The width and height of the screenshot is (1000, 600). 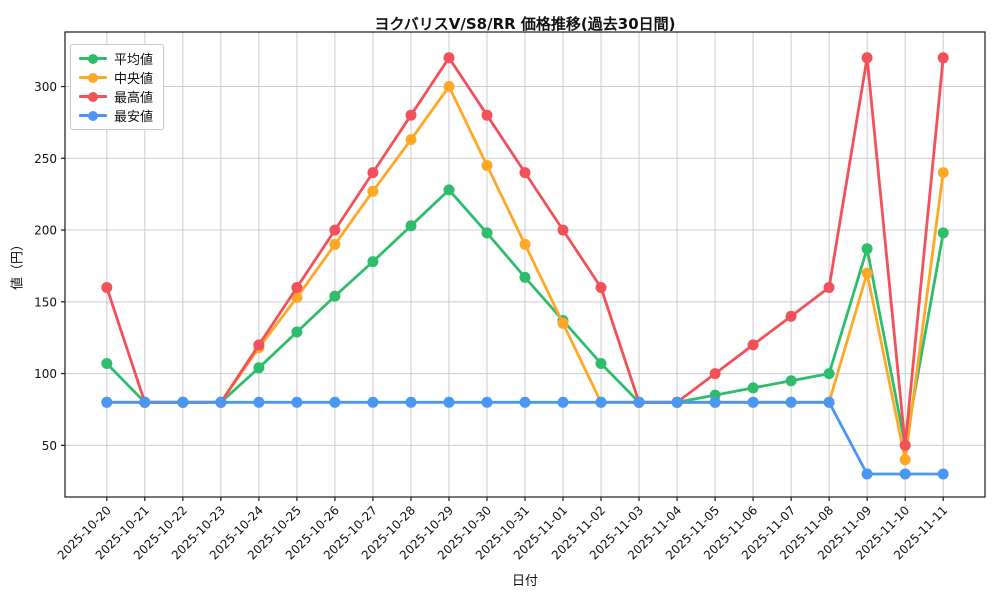 I want to click on legend-line-dot-icon-min, so click(x=93, y=115).